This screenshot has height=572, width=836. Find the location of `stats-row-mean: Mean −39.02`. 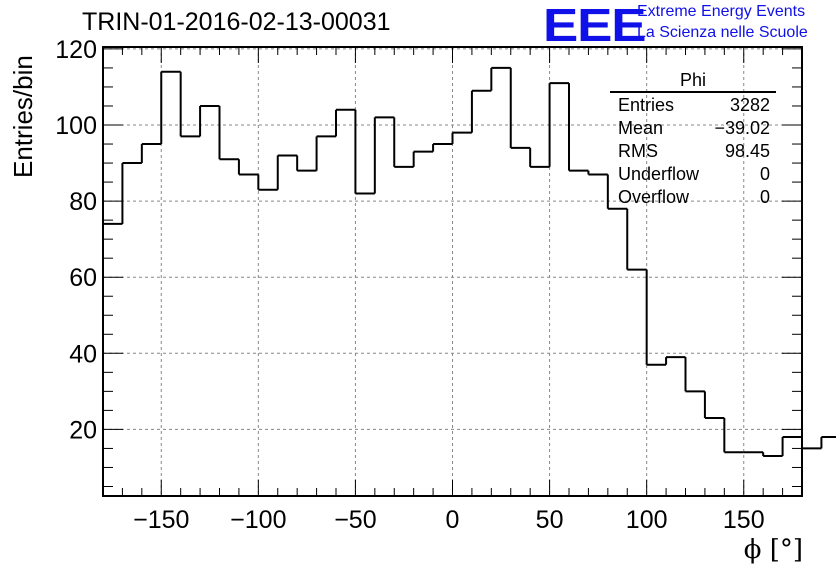

stats-row-mean: Mean −39.02 is located at coordinates (693, 128).